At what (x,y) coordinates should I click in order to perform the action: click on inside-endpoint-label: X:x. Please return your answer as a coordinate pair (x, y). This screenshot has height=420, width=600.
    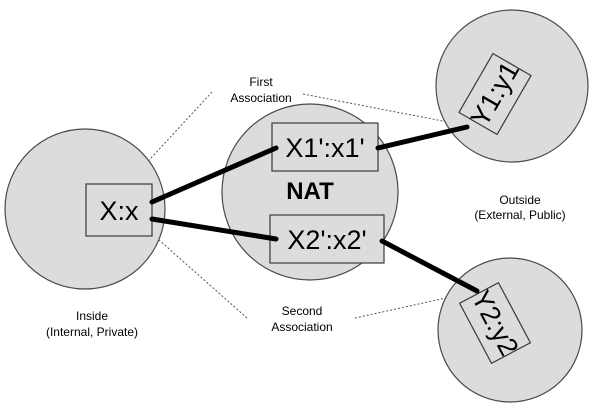
    Looking at the image, I should click on (119, 211).